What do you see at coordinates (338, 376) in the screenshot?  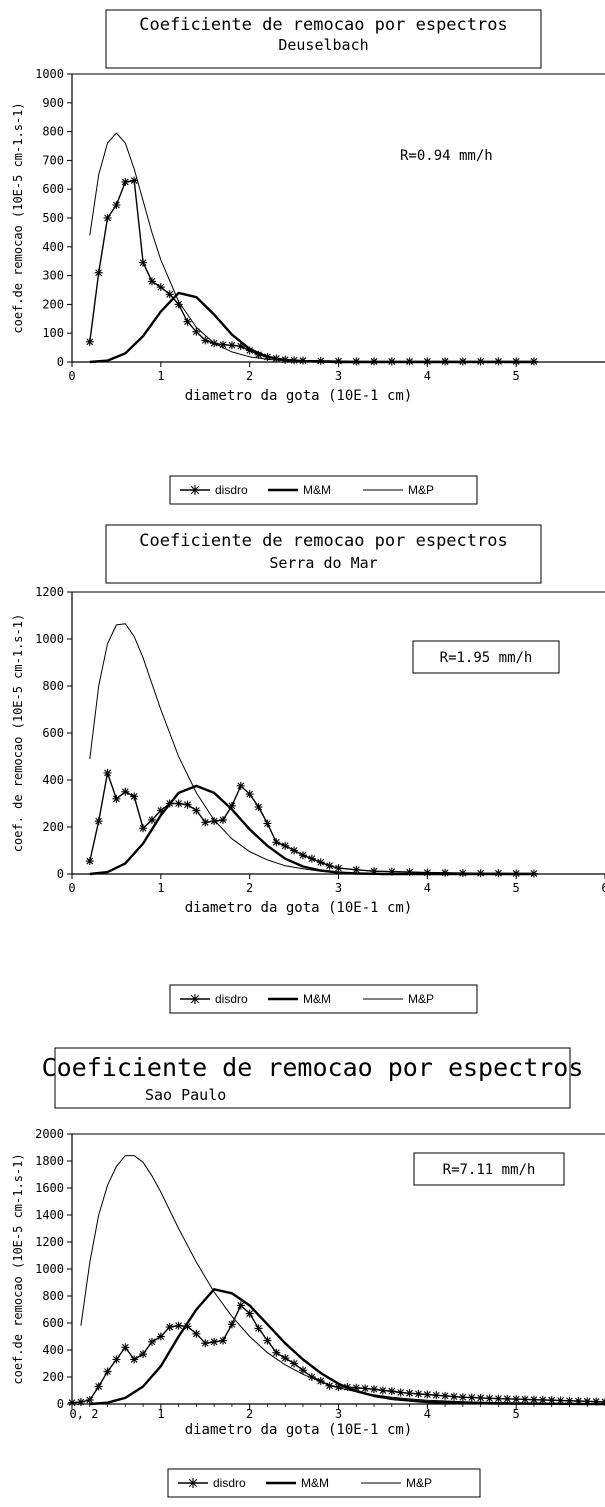 I see `x-tick-label: 3` at bounding box center [338, 376].